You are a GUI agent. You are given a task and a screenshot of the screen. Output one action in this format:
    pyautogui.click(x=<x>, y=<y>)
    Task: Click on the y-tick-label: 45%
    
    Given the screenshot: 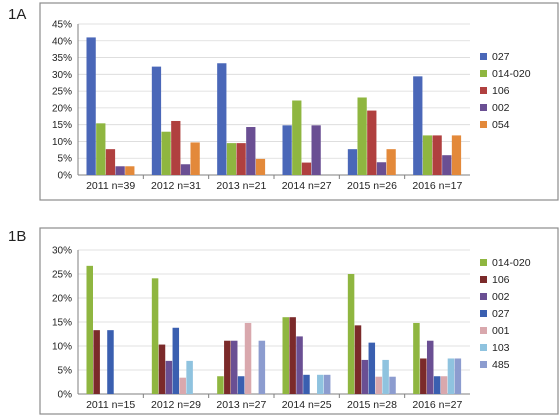 What is the action you would take?
    pyautogui.click(x=62, y=25)
    